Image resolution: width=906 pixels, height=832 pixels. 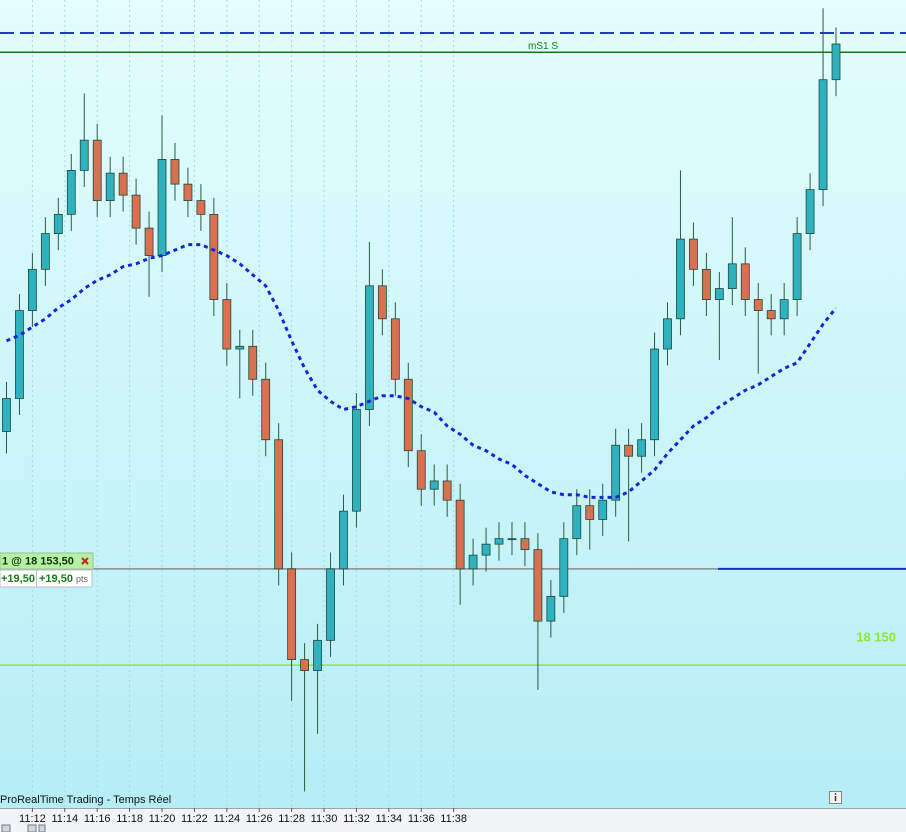 I want to click on x-tick-label: 11:12, so click(x=32, y=819).